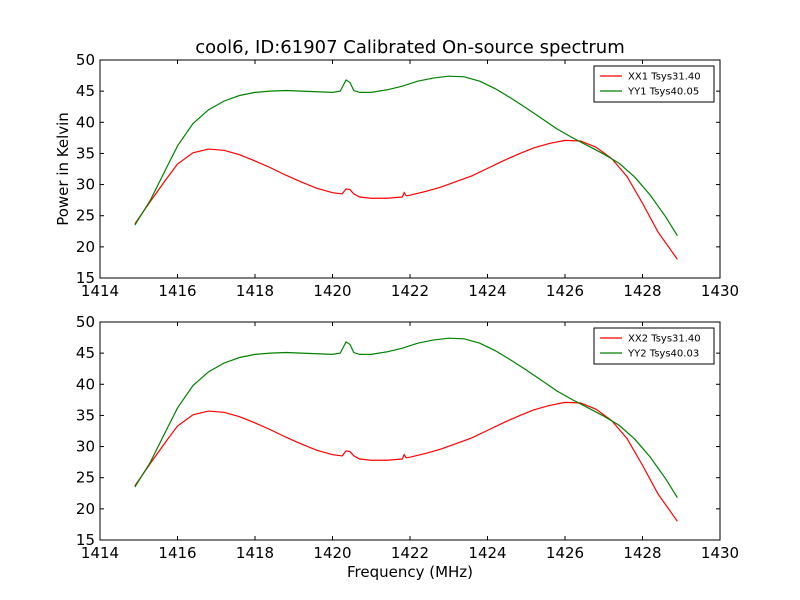 The height and width of the screenshot is (600, 800). I want to click on y-axis-label: Power in Kelvin, so click(63, 169).